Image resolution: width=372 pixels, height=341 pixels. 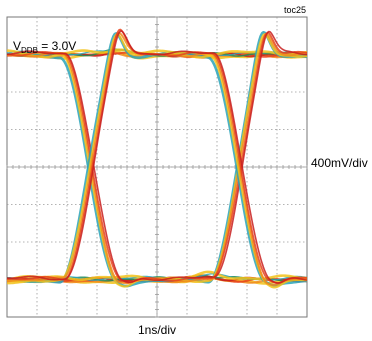 What do you see at coordinates (29, 50) in the screenshot?
I see `annotation-subscript: DDB` at bounding box center [29, 50].